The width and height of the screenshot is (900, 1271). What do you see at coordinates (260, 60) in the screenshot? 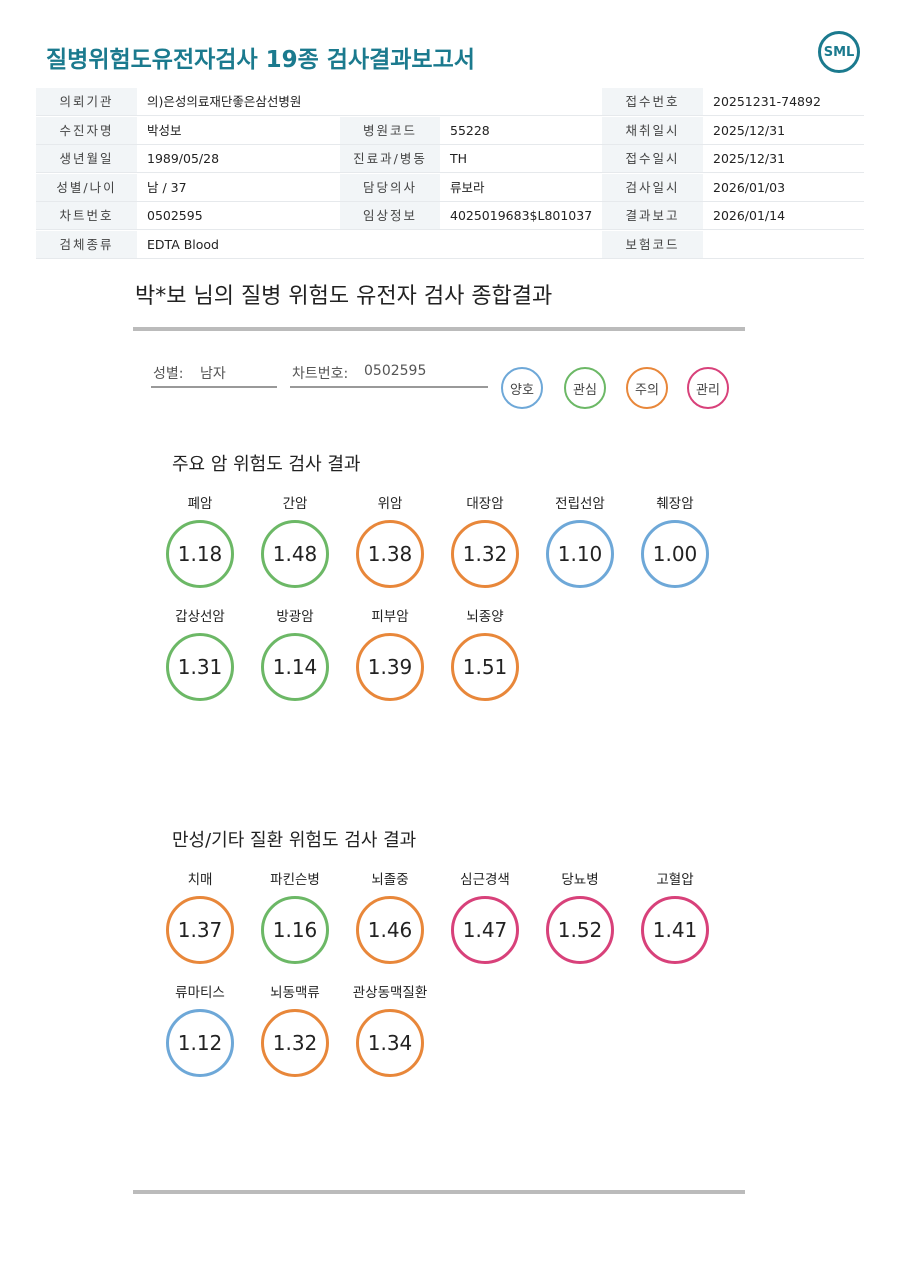
I see `report-title: 질병위험도유전자검사 19종 검사결과보고서` at bounding box center [260, 60].